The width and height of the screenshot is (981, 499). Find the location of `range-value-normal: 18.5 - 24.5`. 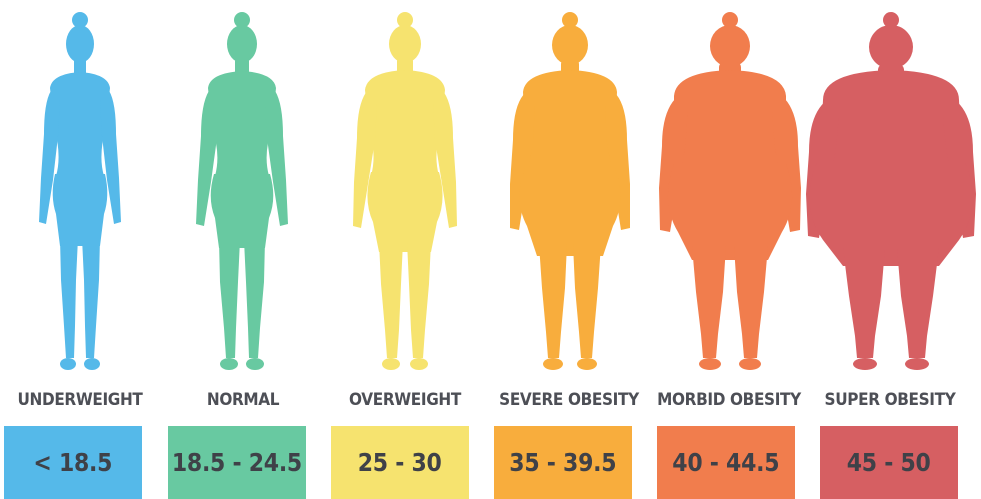

range-value-normal: 18.5 - 24.5 is located at coordinates (237, 462).